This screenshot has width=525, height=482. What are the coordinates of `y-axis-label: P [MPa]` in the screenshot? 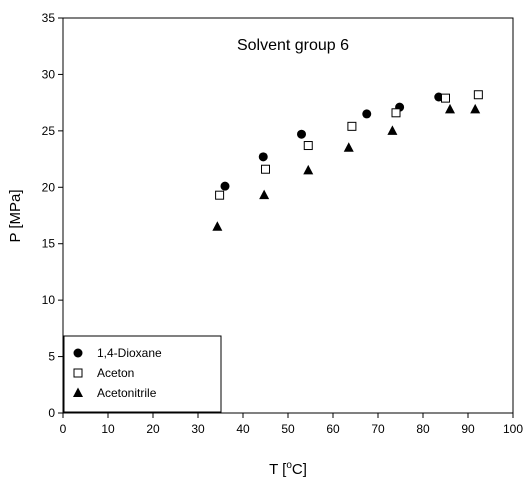 It's located at (15, 215).